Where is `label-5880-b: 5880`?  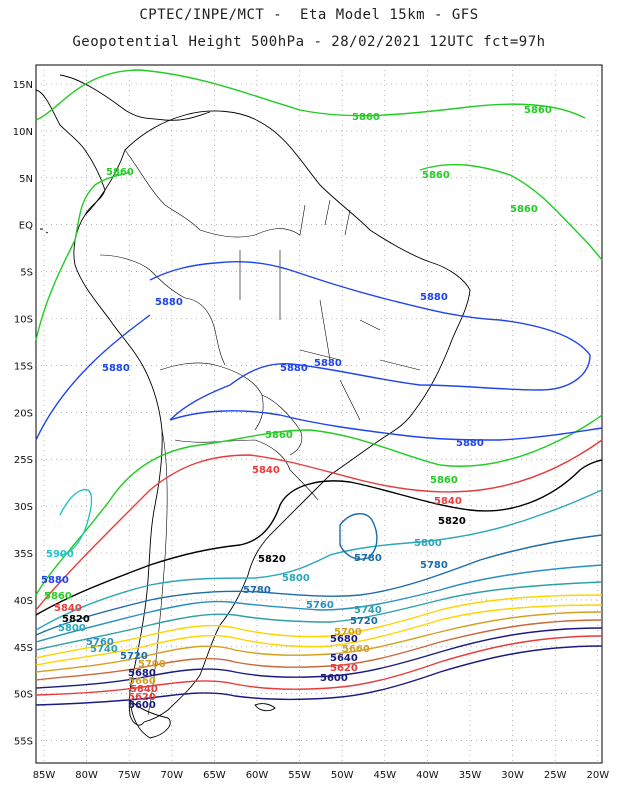 label-5880-b: 5880 is located at coordinates (434, 297).